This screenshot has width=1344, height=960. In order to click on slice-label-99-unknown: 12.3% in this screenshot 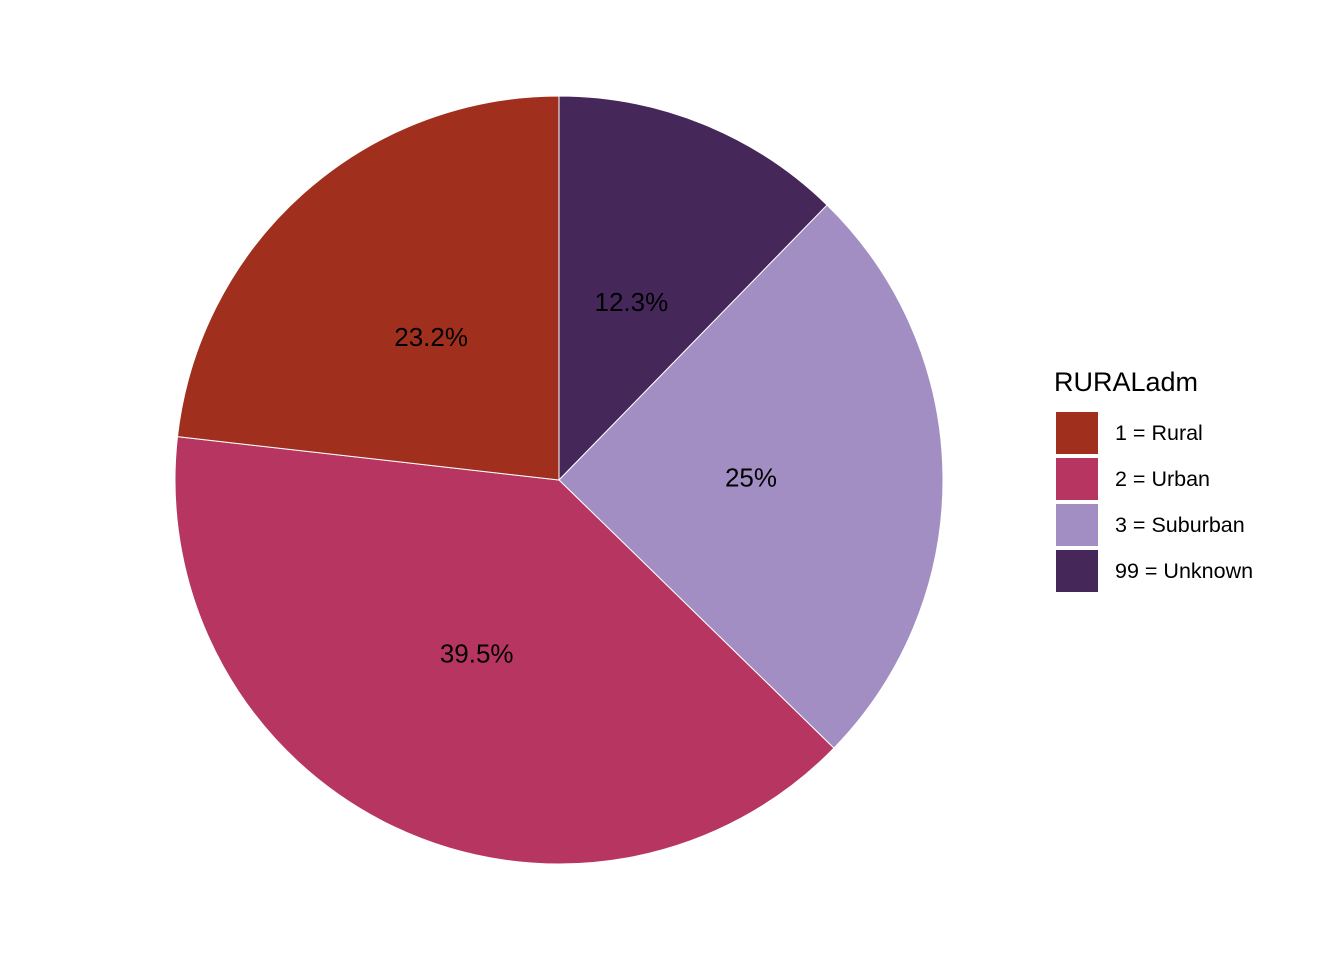, I will do `click(631, 302)`.